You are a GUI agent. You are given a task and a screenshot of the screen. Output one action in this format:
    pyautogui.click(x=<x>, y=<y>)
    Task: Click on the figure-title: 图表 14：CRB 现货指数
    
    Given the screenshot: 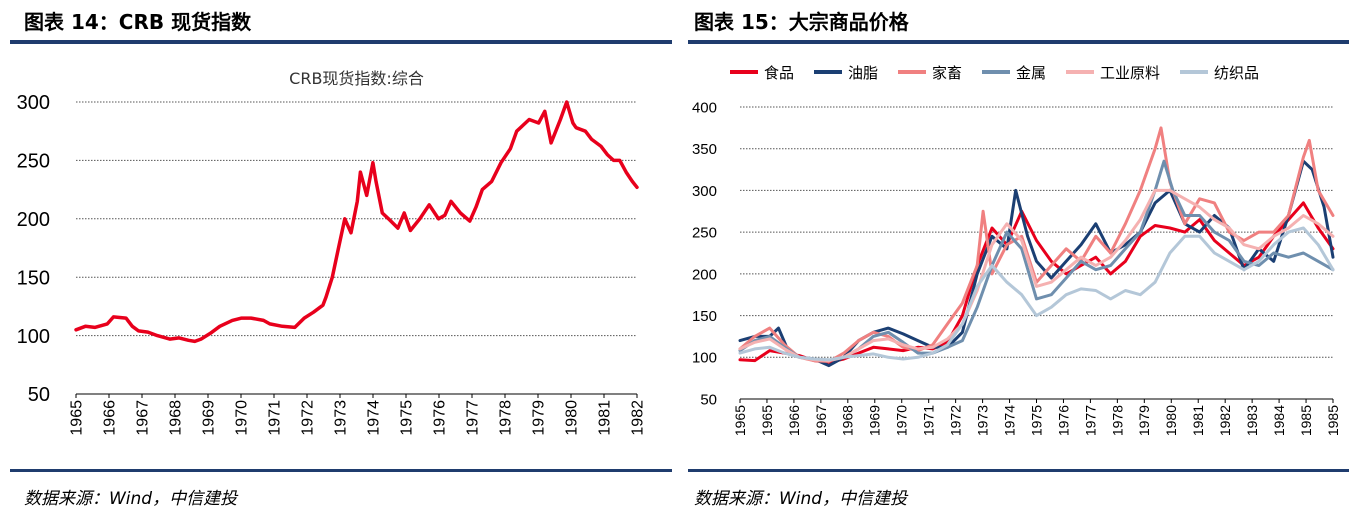 What is the action you would take?
    pyautogui.click(x=138, y=22)
    